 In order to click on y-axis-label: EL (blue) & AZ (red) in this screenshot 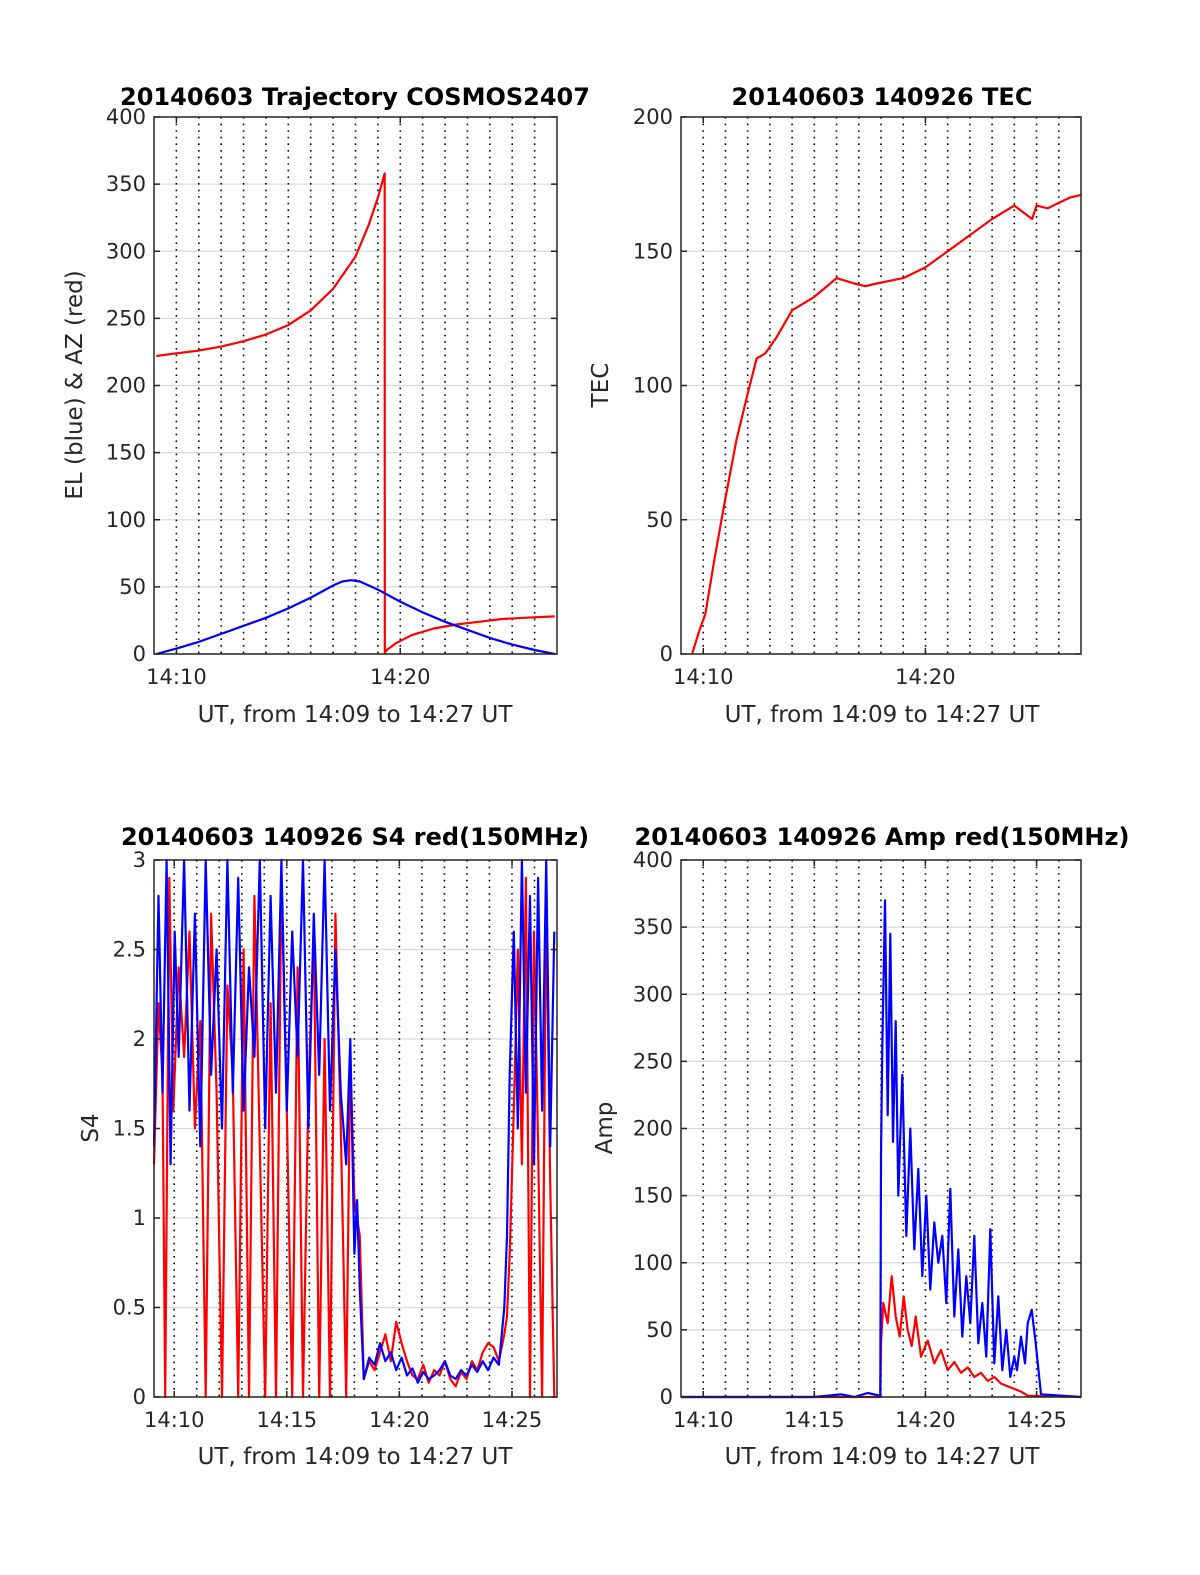, I will do `click(75, 384)`.